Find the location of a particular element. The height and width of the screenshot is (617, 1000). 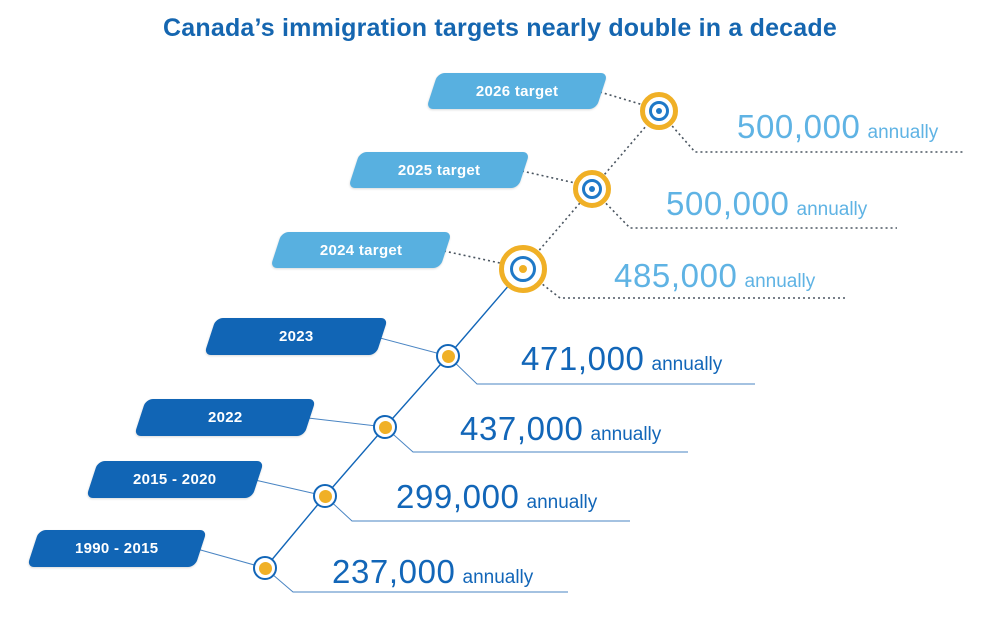

value-2024: 485,000 annually is located at coordinates (714, 276).